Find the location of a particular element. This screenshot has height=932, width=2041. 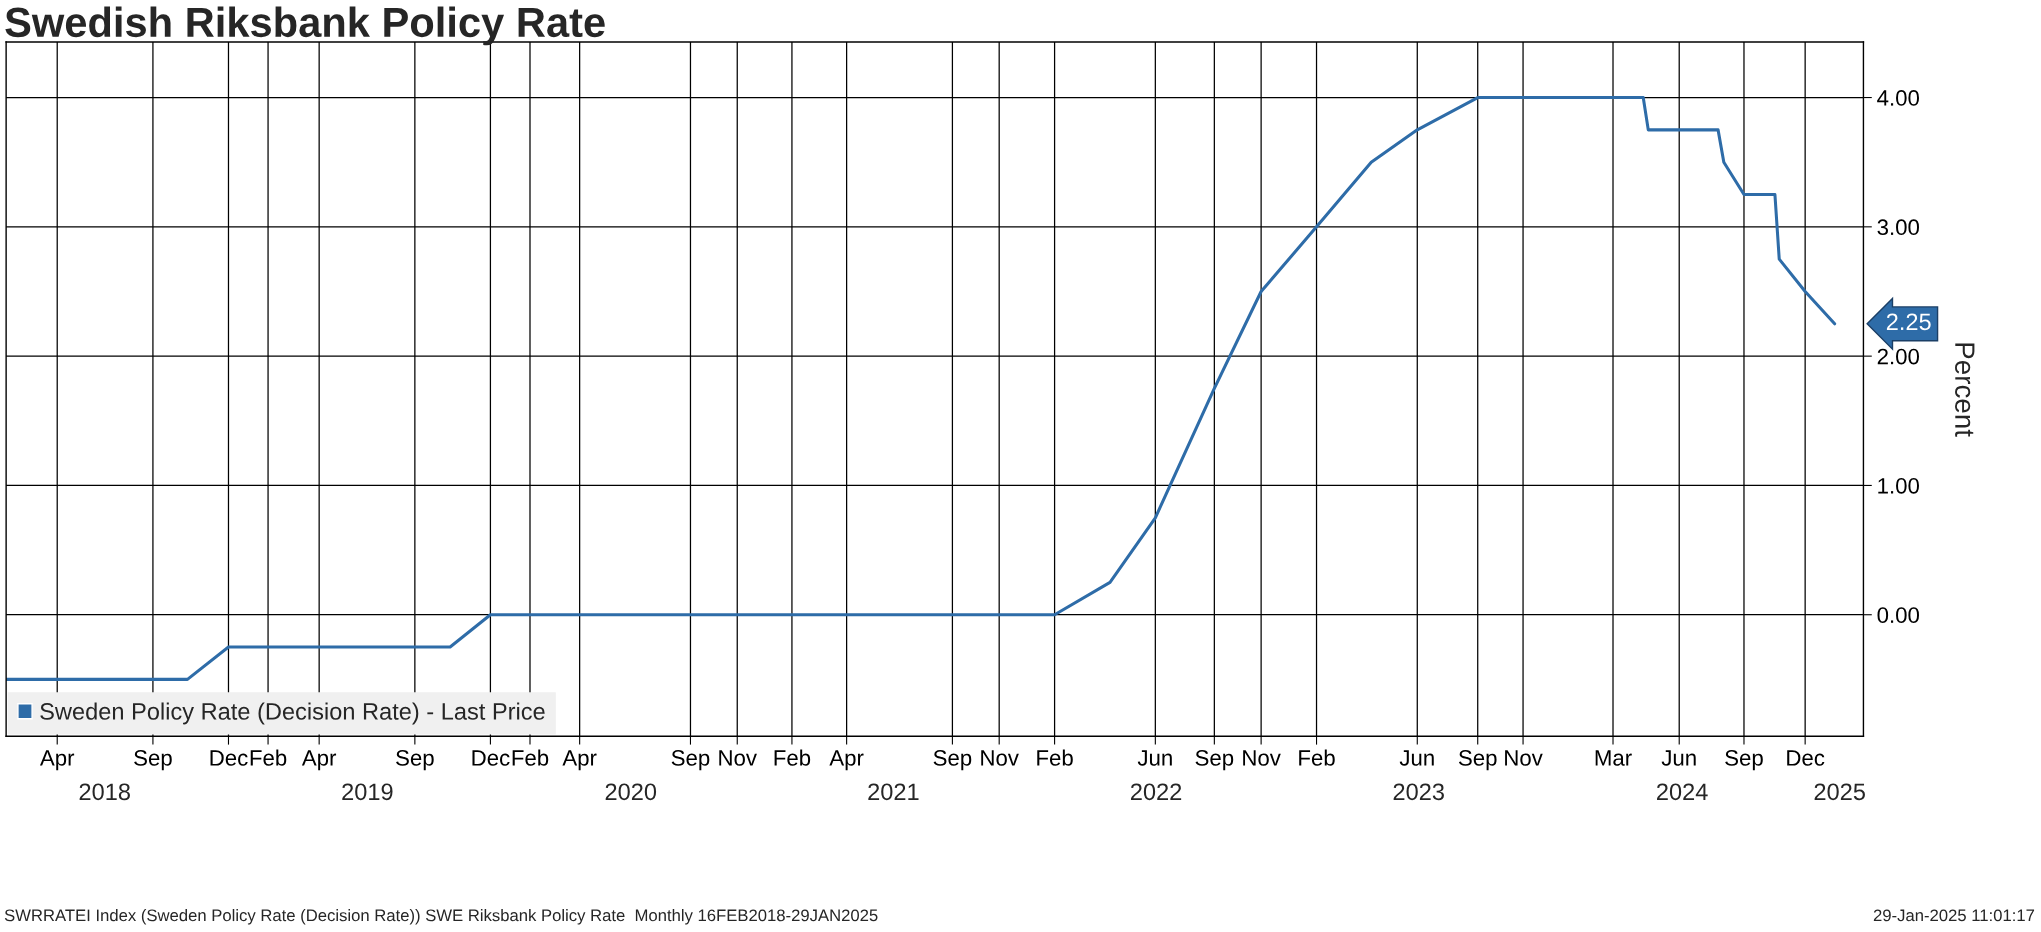

annotation: 2.25 is located at coordinates (1908, 322).